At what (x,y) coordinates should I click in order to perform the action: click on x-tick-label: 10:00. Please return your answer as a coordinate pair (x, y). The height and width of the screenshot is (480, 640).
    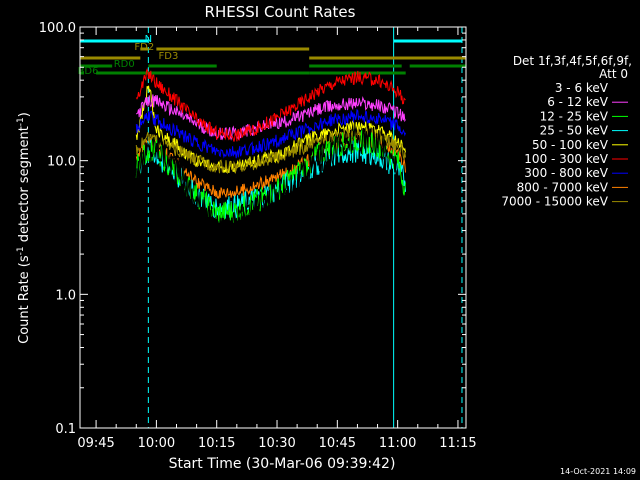
    Looking at the image, I should click on (156, 443).